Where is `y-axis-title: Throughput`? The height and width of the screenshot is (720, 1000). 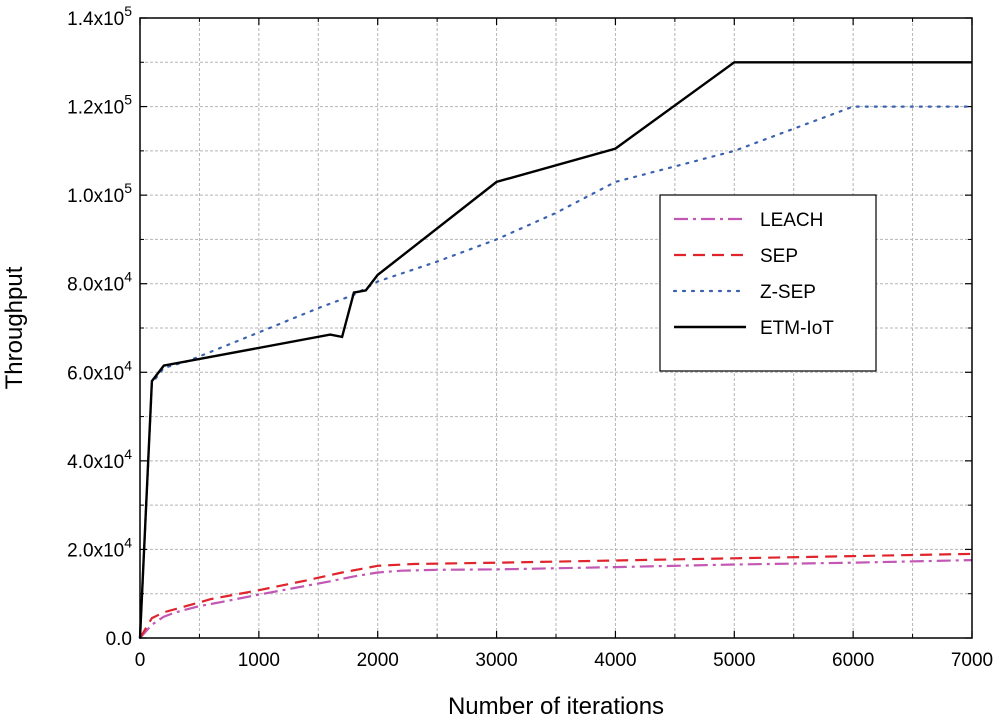 y-axis-title: Throughput is located at coordinates (14, 327).